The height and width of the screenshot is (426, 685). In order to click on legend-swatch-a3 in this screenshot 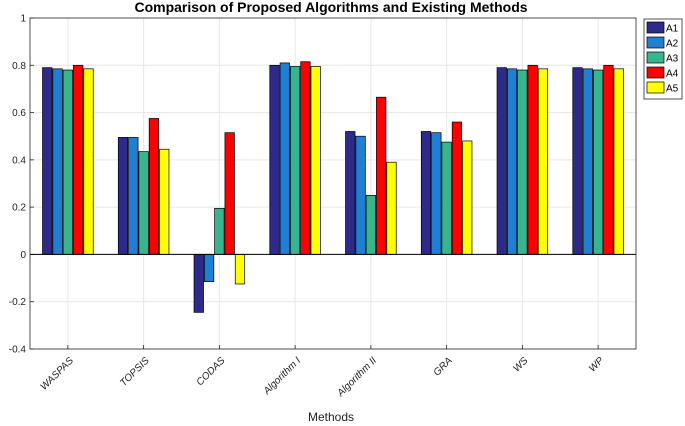, I will do `click(655, 57)`.